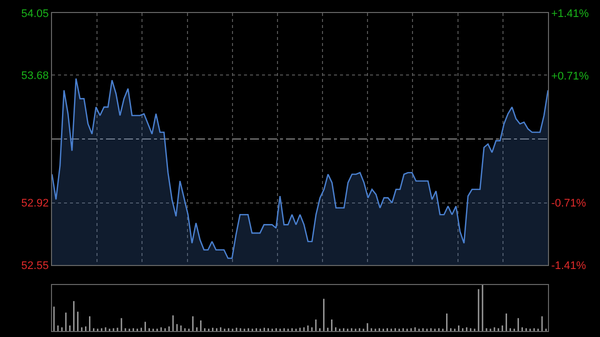  What do you see at coordinates (570, 76) in the screenshot?
I see `y2-tick-label: +0.71%` at bounding box center [570, 76].